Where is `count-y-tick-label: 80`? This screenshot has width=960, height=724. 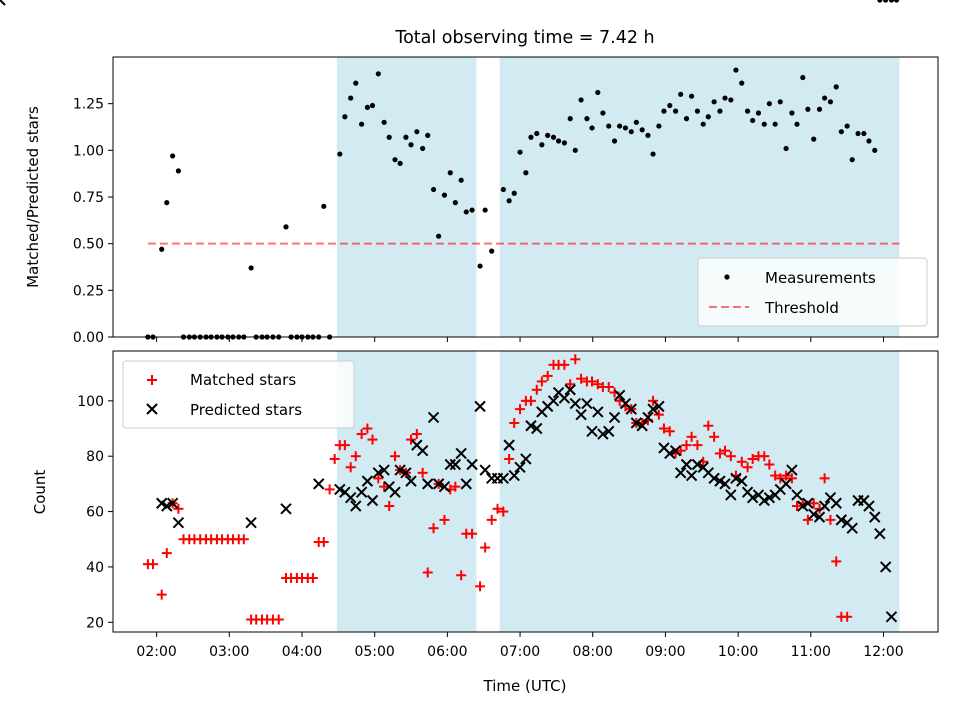 count-y-tick-label: 80 is located at coordinates (95, 457).